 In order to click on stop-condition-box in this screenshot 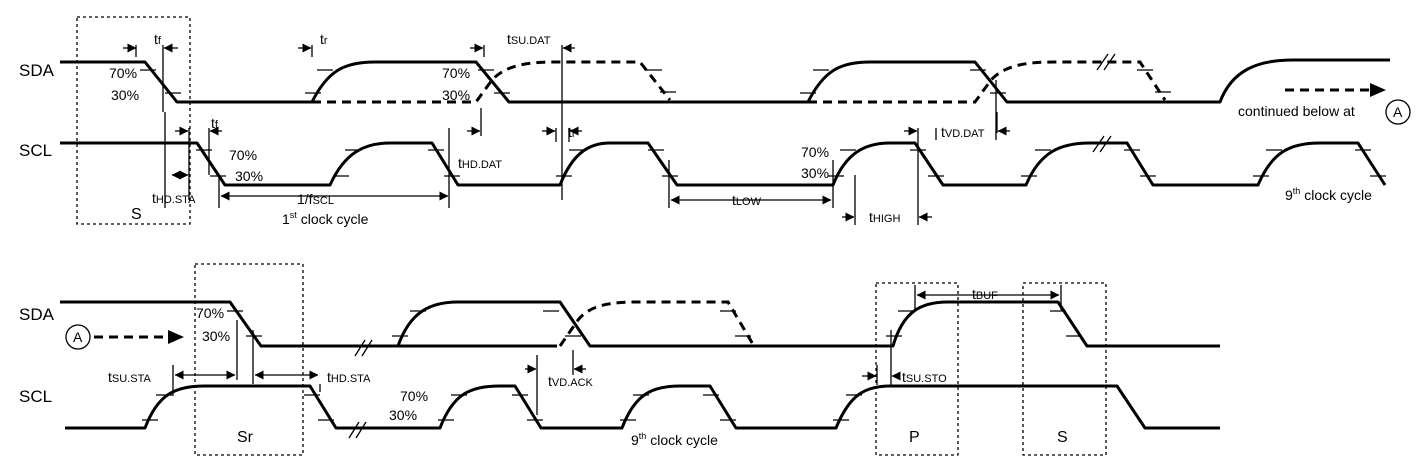, I will do `click(917, 369)`.